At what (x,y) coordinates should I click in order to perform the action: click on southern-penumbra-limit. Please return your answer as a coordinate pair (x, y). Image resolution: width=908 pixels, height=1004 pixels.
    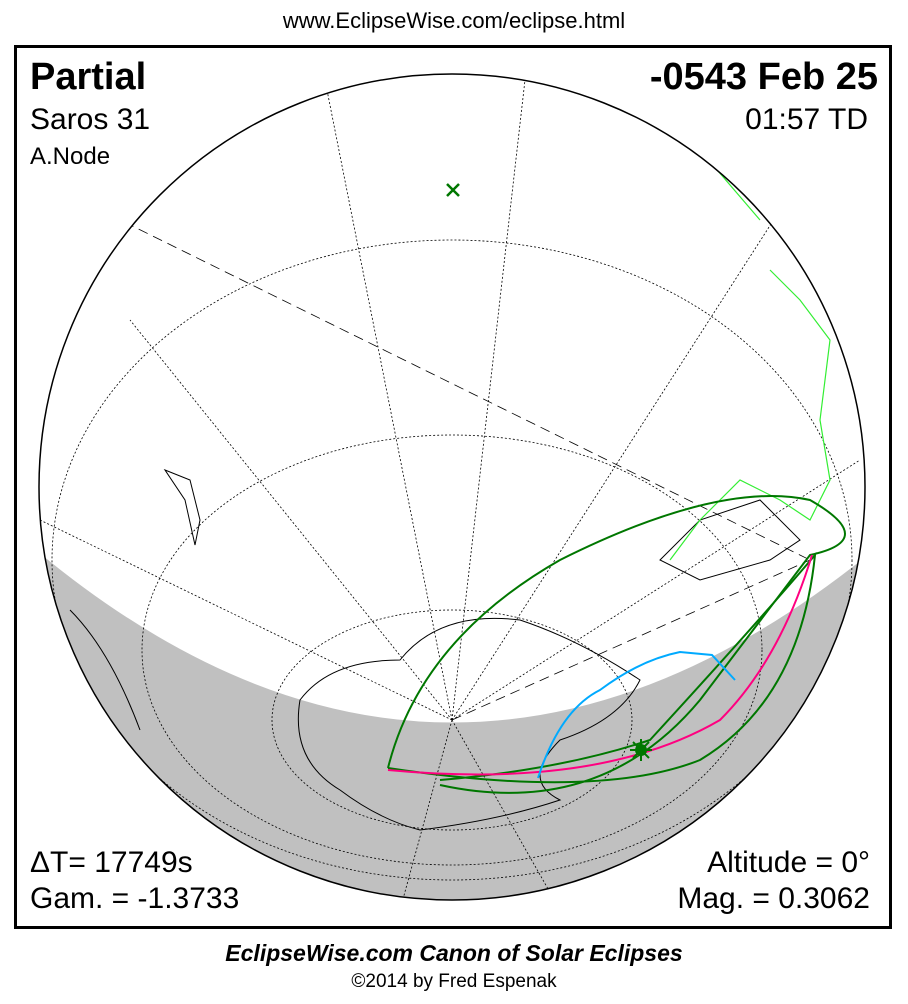
    Looking at the image, I should click on (602, 667).